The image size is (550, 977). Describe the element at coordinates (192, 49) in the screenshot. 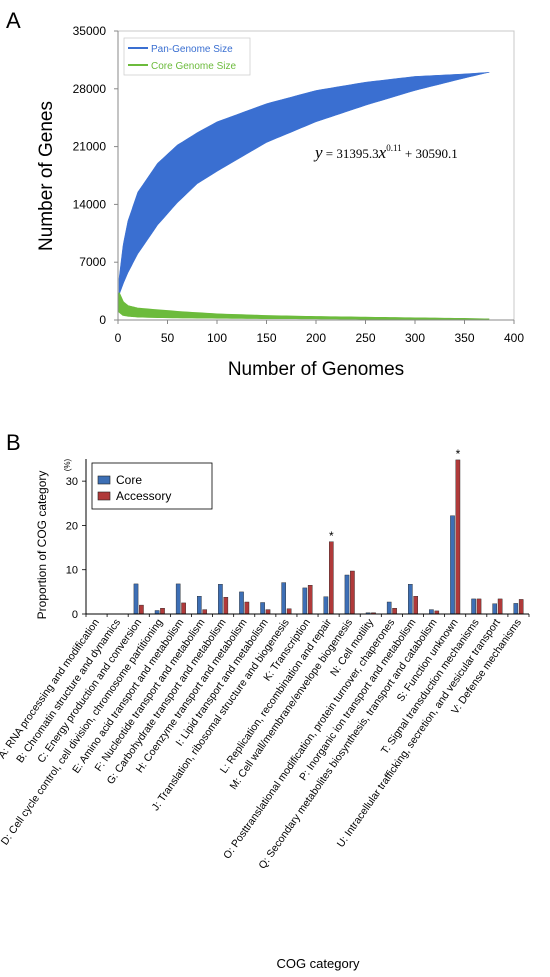

I see `legend-label-pan: Pan-Genome Size` at that location.